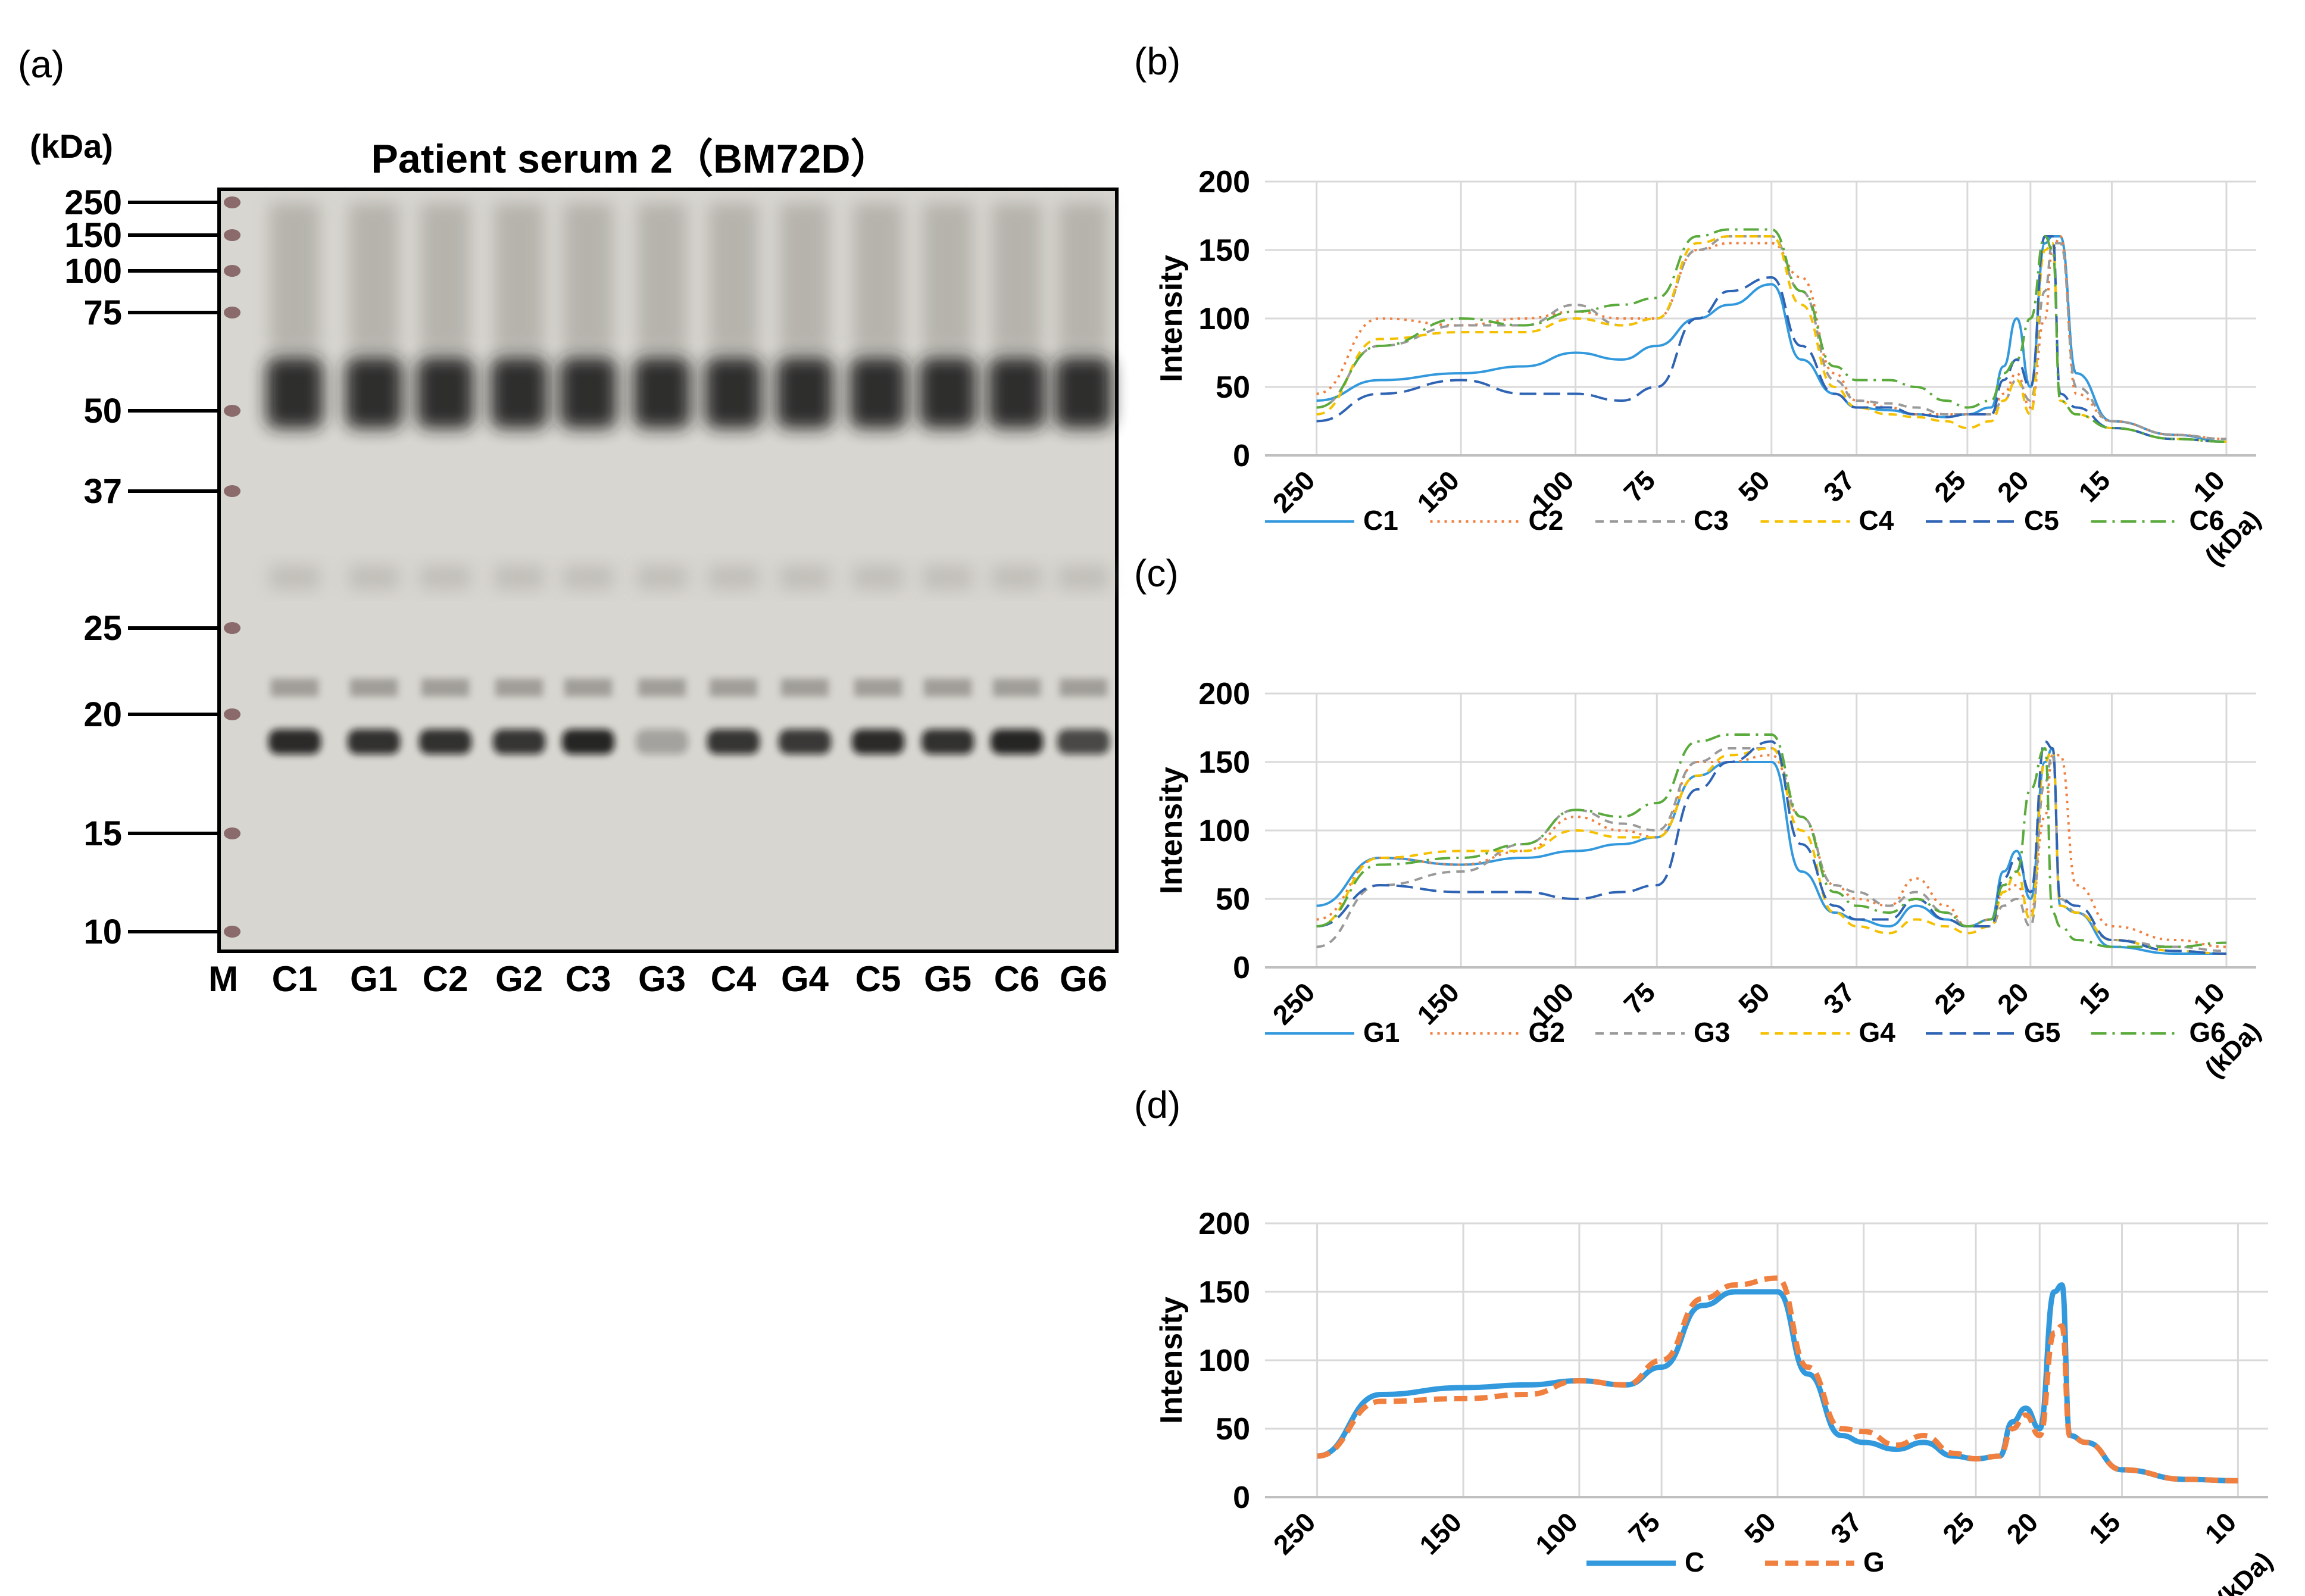 The image size is (2305, 1596). Describe the element at coordinates (93, 271) in the screenshot. I see `blot-marker-label: 100` at that location.